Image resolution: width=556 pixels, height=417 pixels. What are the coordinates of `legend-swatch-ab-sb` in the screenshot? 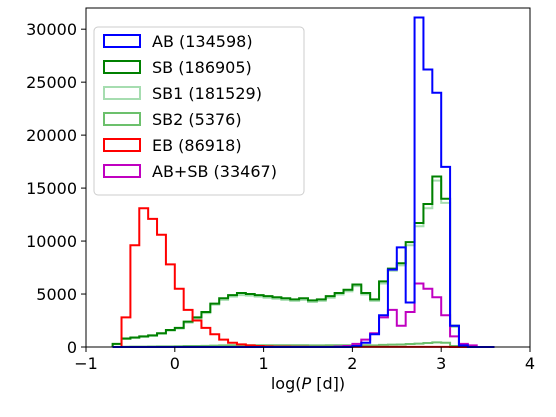 It's located at (122, 171).